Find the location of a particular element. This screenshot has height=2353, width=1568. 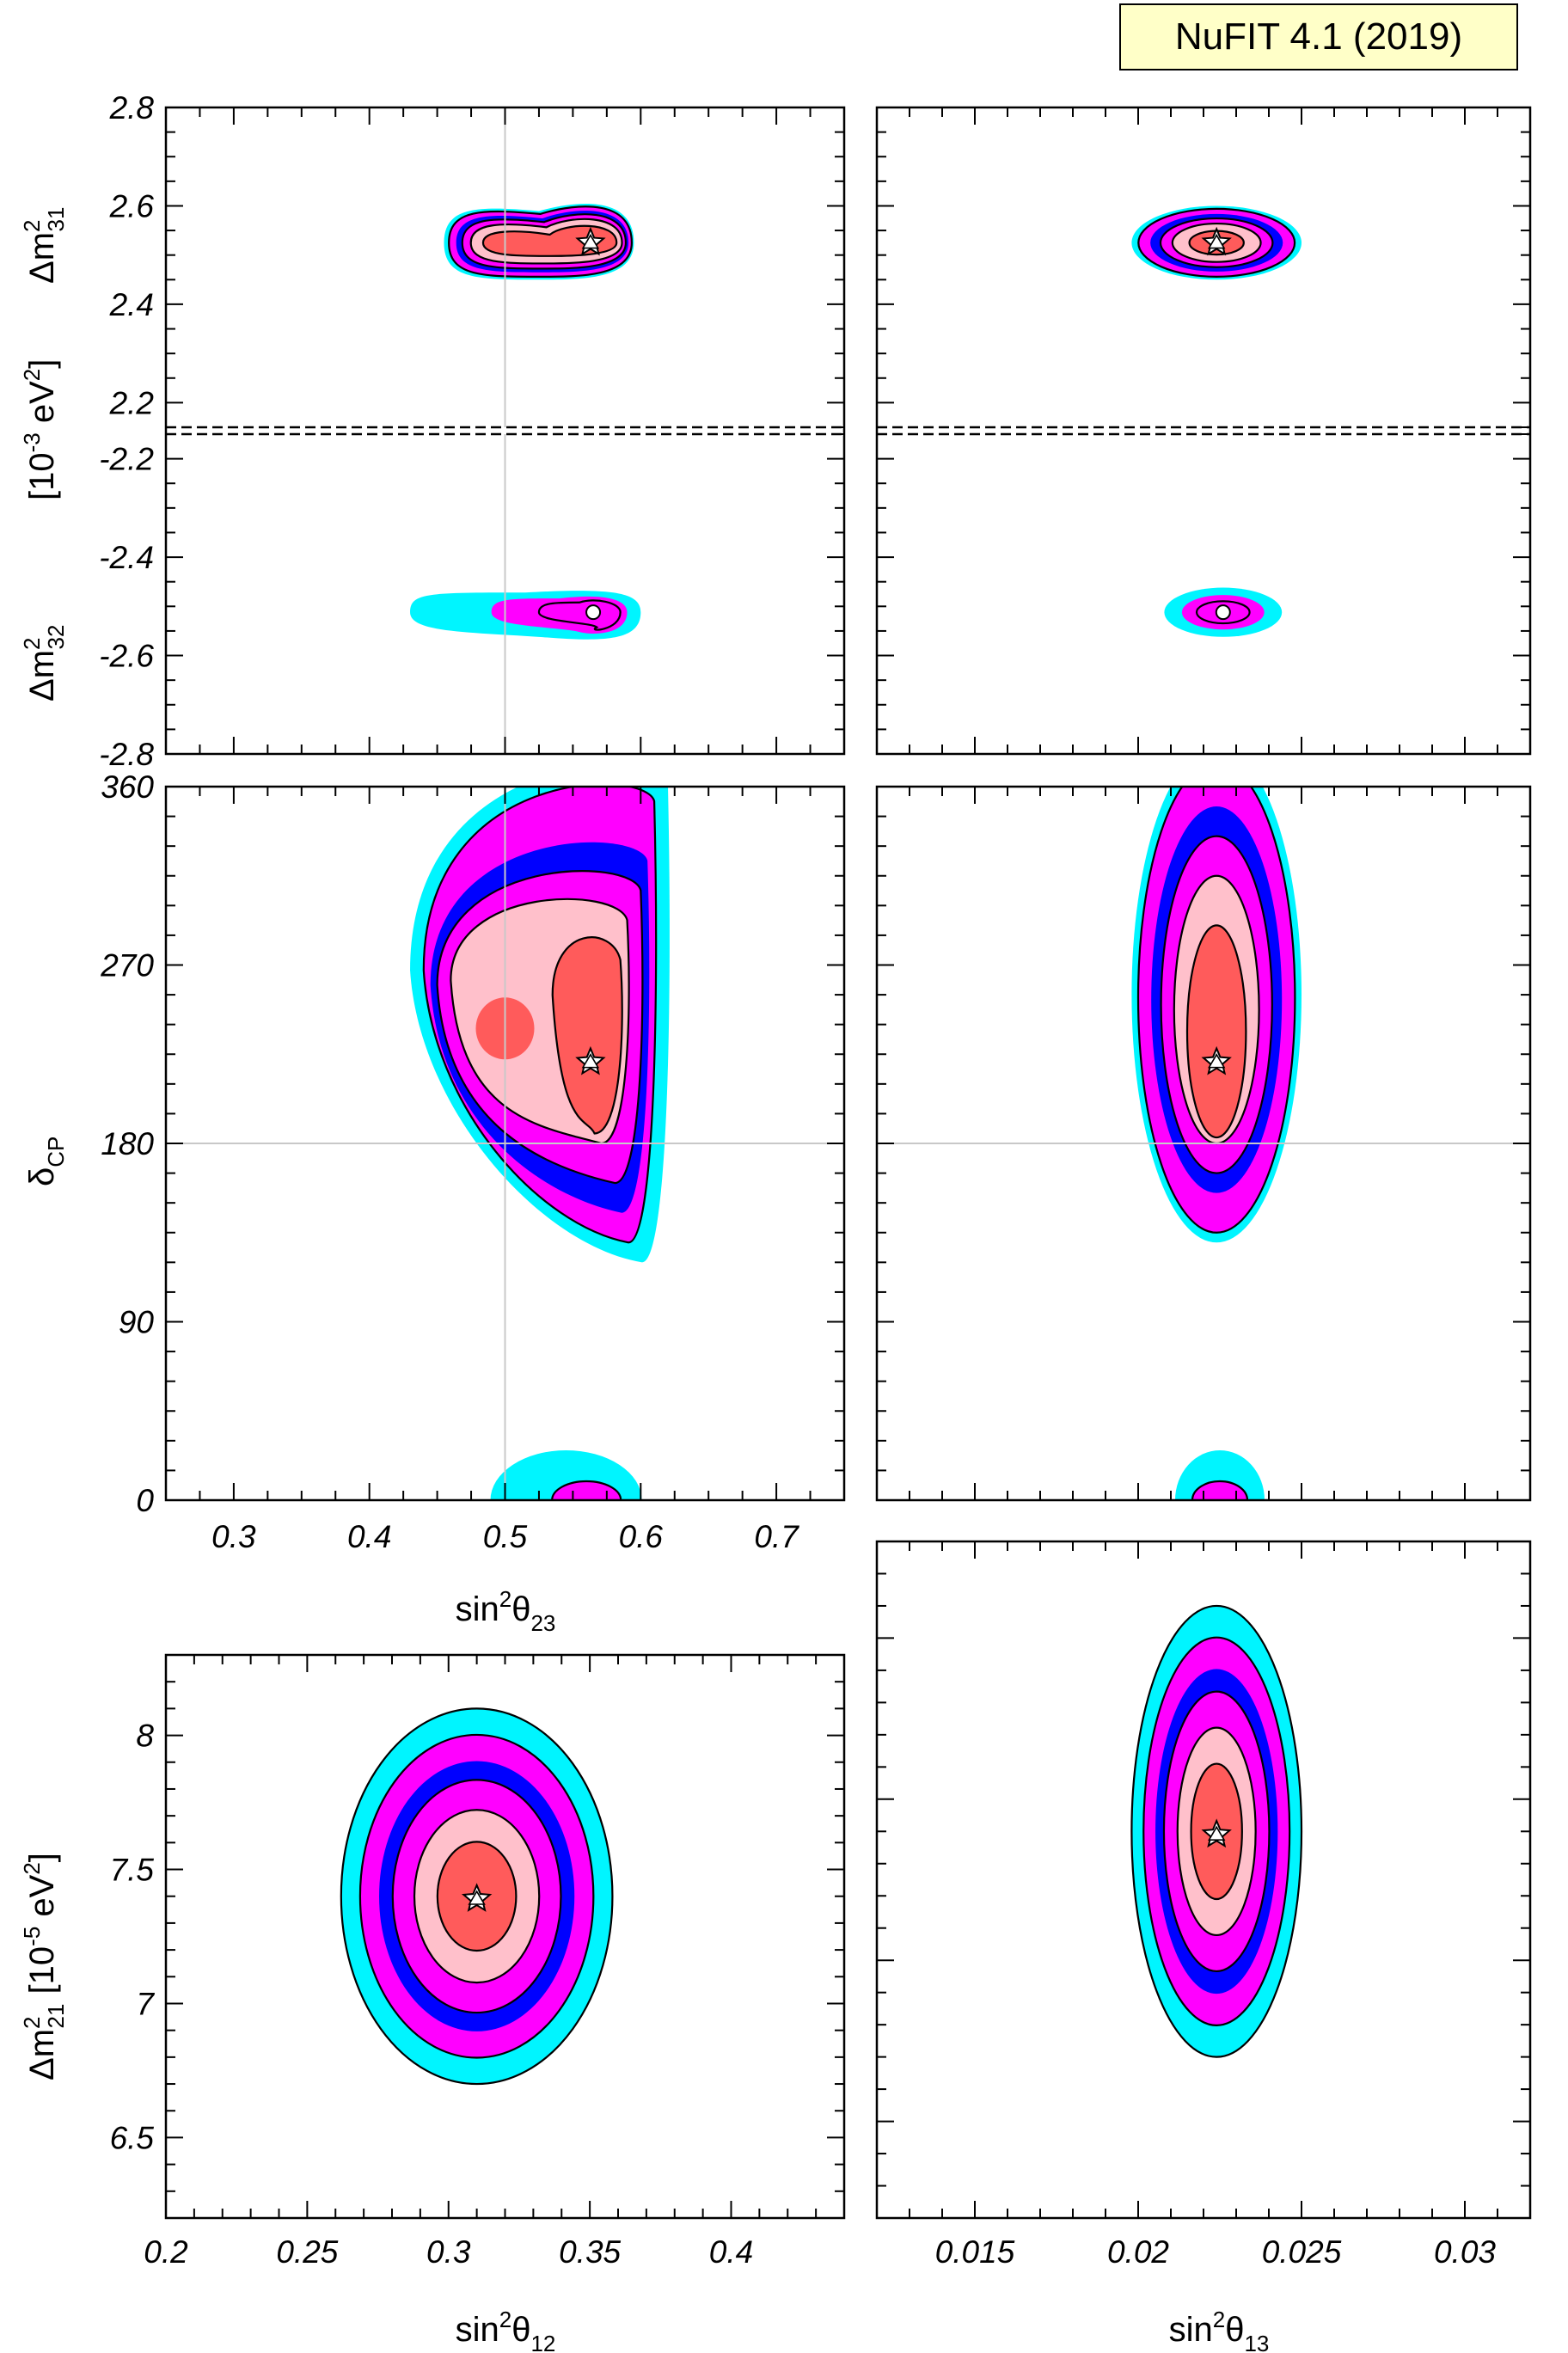

ytick-label-dm21: 8 is located at coordinates (145, 1736).